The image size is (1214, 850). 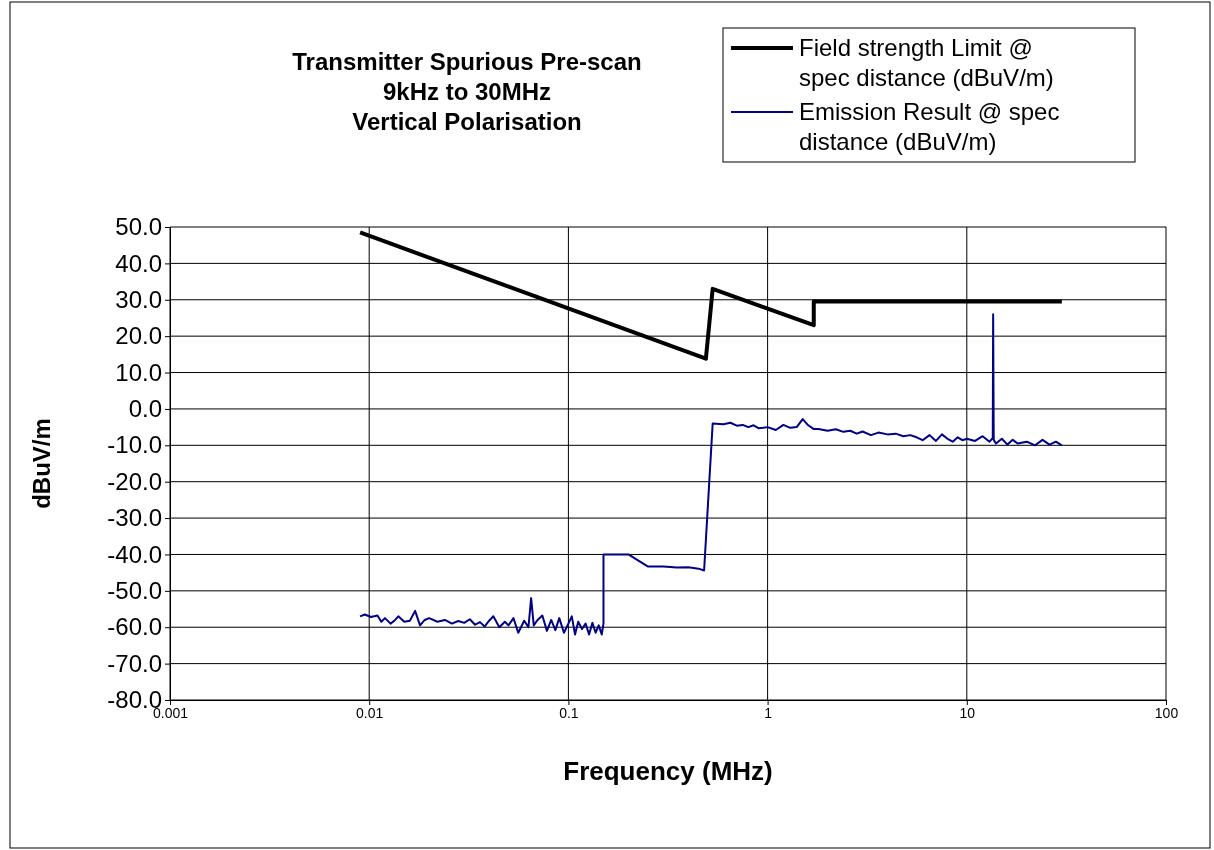 I want to click on legend-label: Emission Result @ spec distance (dBuV/m), so click(x=929, y=126).